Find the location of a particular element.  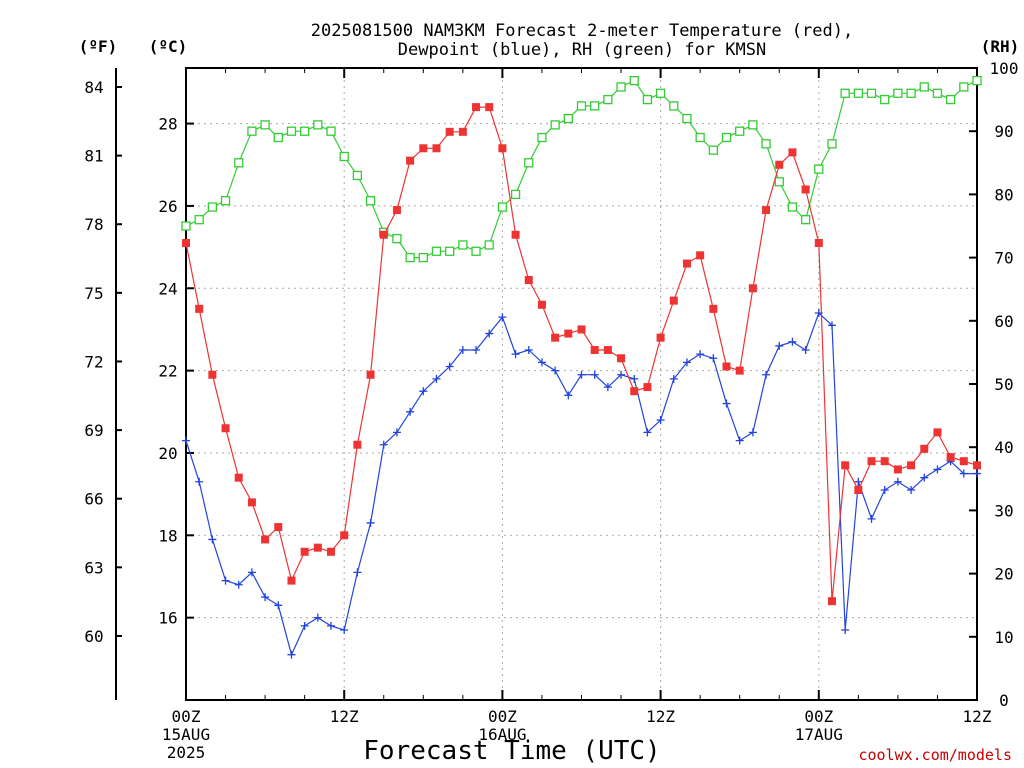

x-axis-label: Forecast Time (UTC) is located at coordinates (511, 751).